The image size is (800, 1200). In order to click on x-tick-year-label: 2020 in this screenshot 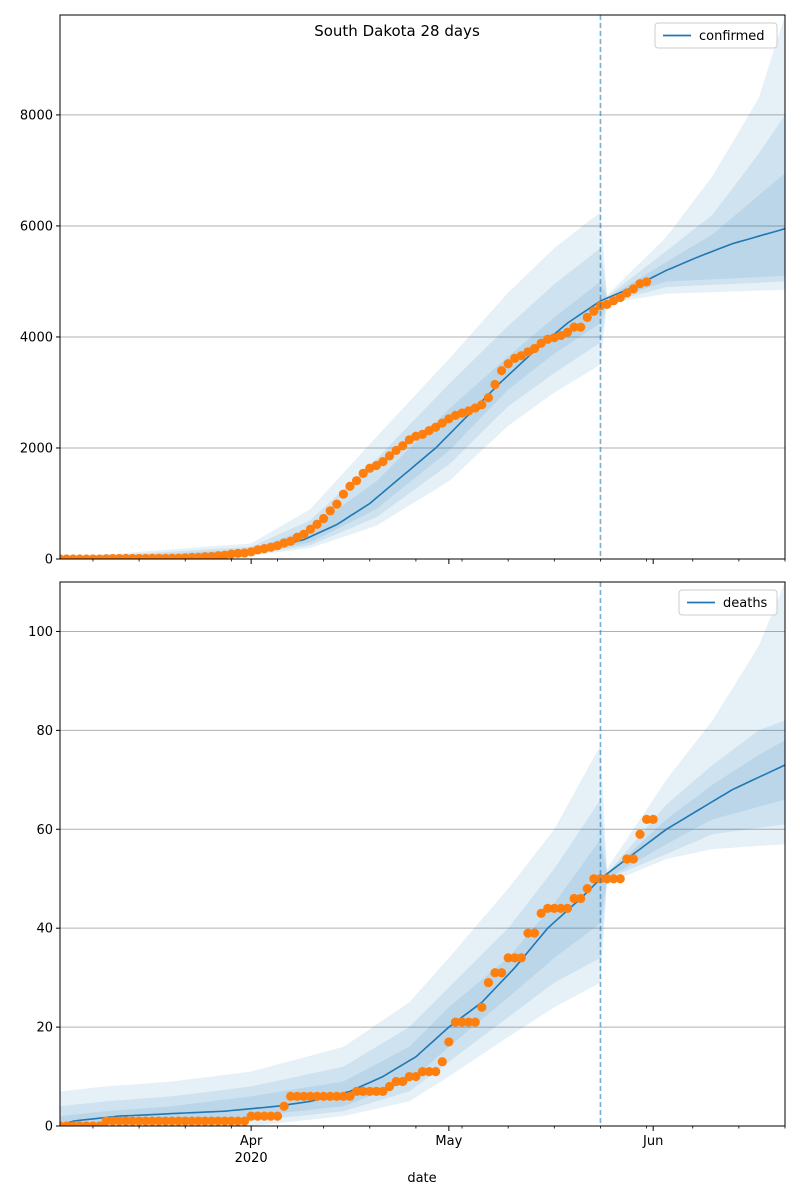, I will do `click(251, 1158)`.